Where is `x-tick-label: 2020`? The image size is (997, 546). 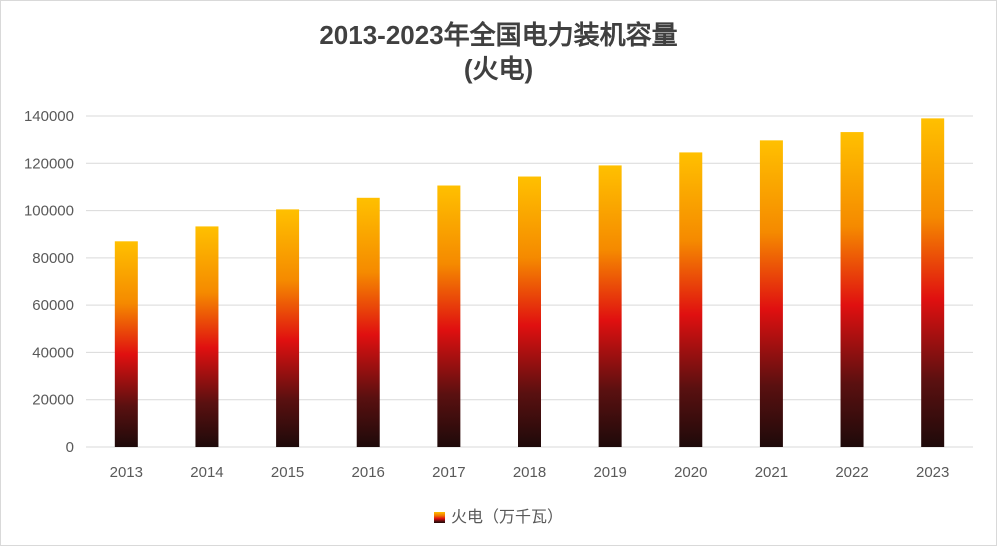
x-tick-label: 2020 is located at coordinates (690, 472).